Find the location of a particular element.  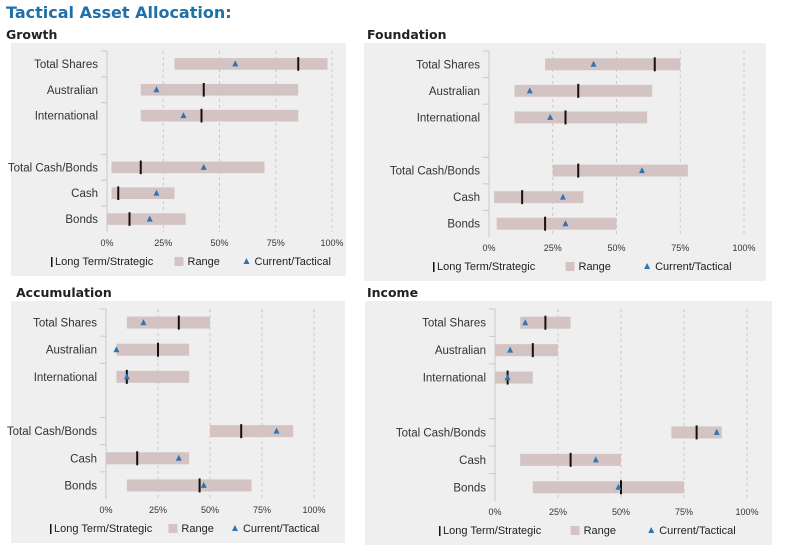

foundation-panel-title: Foundation is located at coordinates (407, 34).